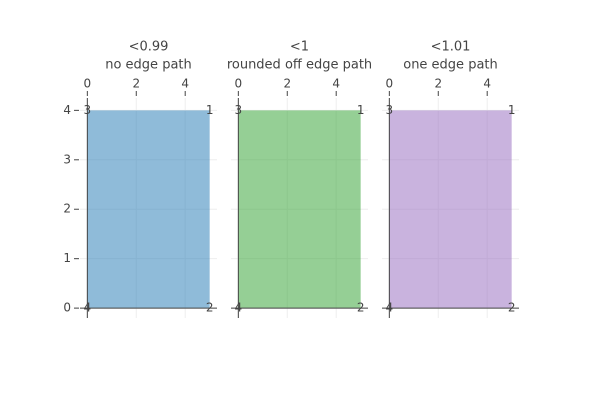 The image size is (600, 400). What do you see at coordinates (451, 47) in the screenshot?
I see `subplot-title: <1.01` at bounding box center [451, 47].